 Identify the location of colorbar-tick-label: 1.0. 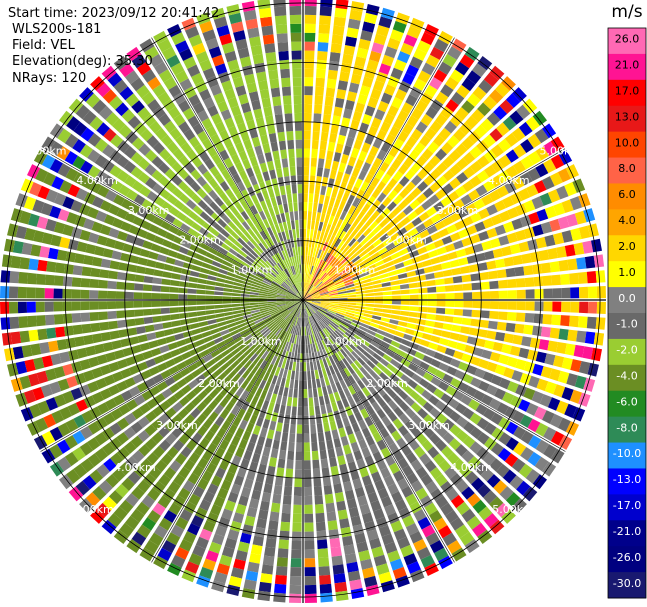
(627, 272).